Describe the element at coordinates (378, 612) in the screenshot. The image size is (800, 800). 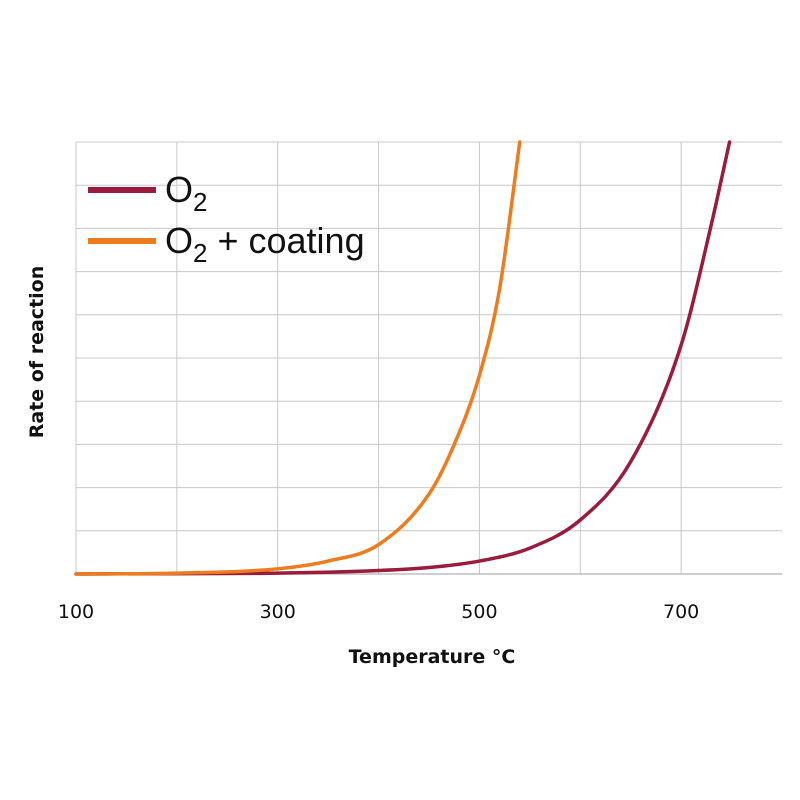
I see `x-tick-labels: 100 300 500 700` at that location.